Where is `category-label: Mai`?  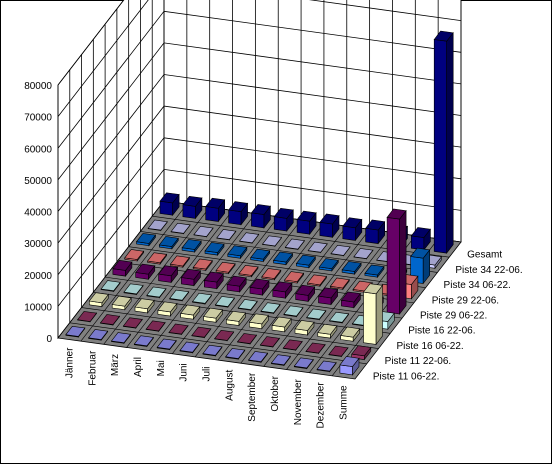 category-label: Mai is located at coordinates (161, 368).